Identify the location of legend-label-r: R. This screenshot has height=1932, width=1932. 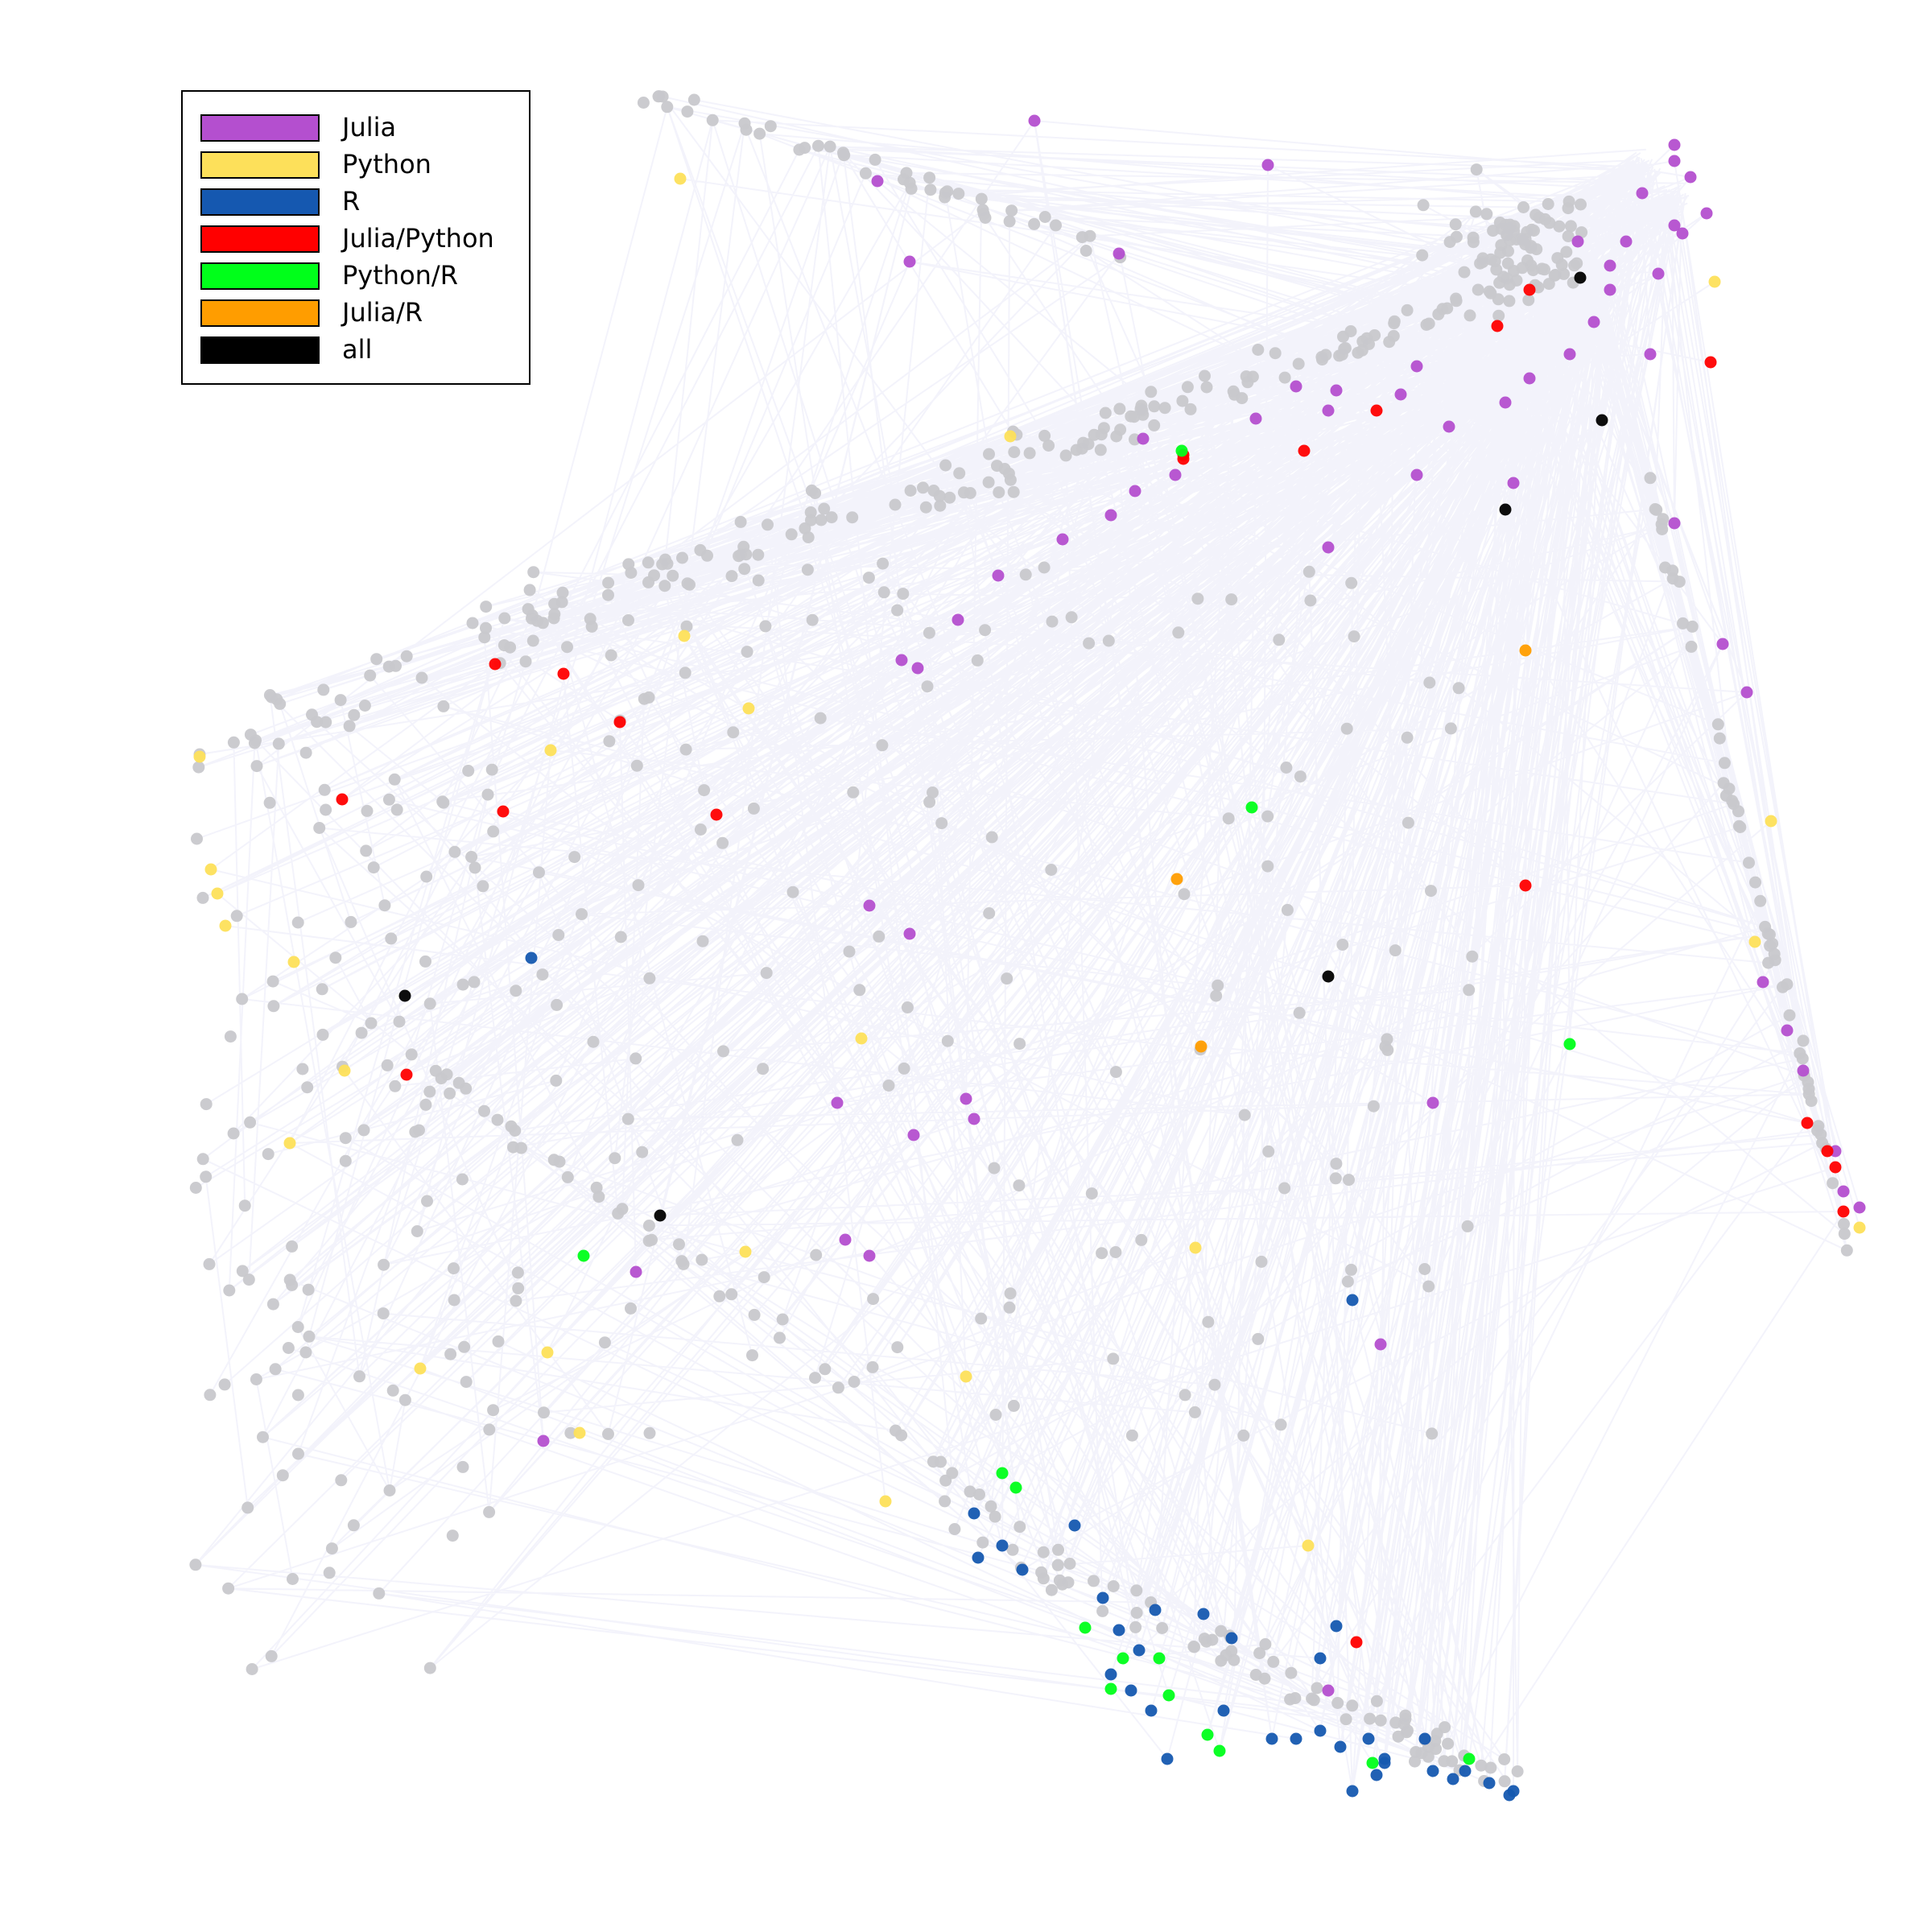
(351, 201).